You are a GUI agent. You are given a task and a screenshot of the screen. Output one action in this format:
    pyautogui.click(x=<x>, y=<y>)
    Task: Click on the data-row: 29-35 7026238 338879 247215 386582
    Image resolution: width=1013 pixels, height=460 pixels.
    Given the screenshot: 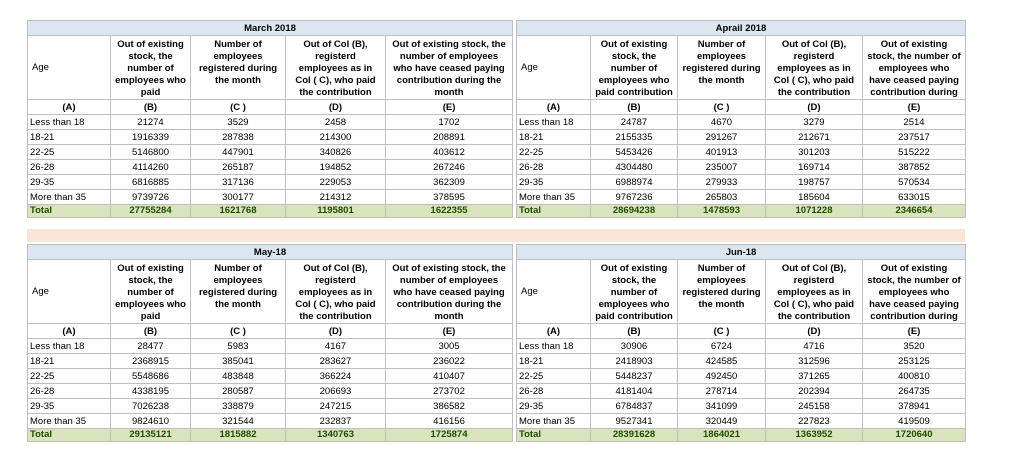 What is the action you would take?
    pyautogui.click(x=270, y=406)
    